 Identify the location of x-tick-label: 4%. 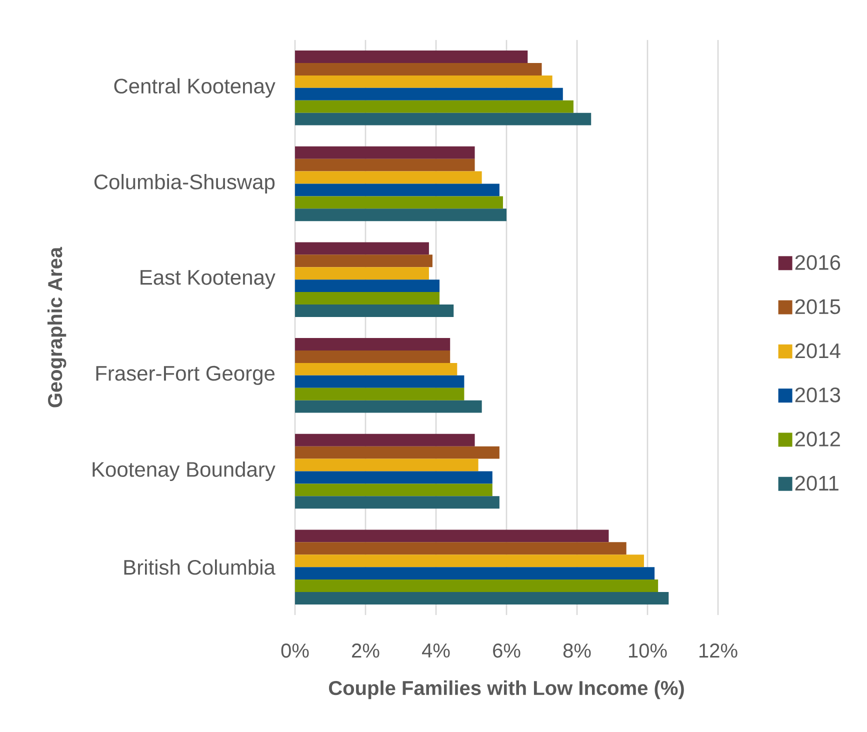
(436, 651).